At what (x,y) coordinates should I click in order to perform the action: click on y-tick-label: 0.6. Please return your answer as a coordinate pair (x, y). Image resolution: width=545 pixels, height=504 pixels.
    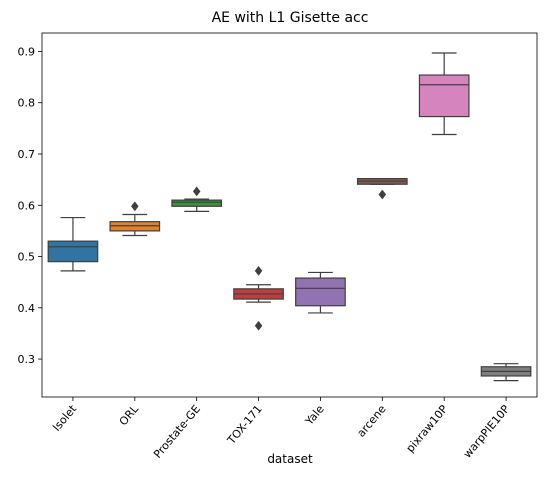
    Looking at the image, I should click on (27, 205).